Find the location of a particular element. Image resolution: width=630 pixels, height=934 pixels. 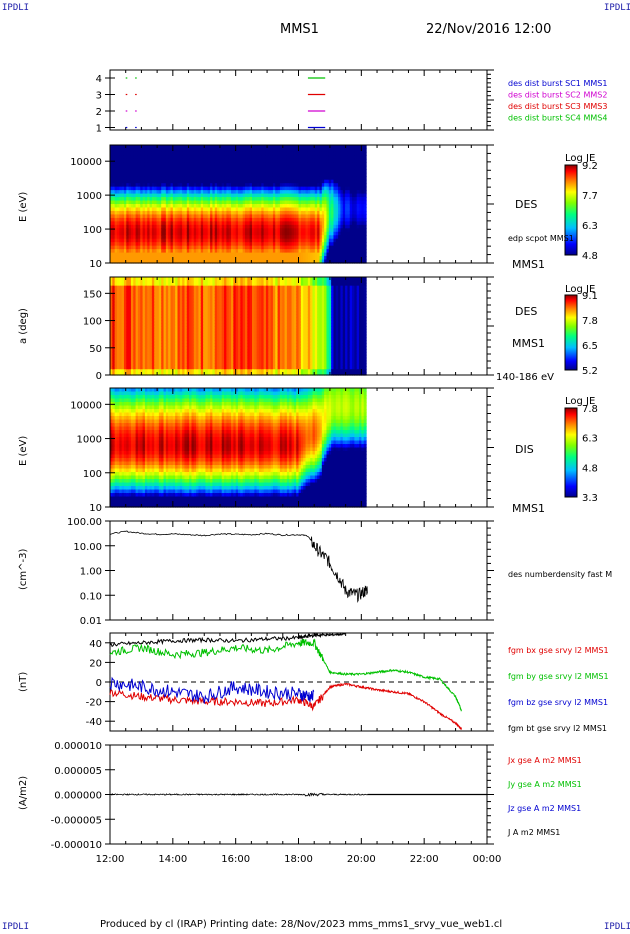

density-ytick-label: 0.10 is located at coordinates (91, 596).